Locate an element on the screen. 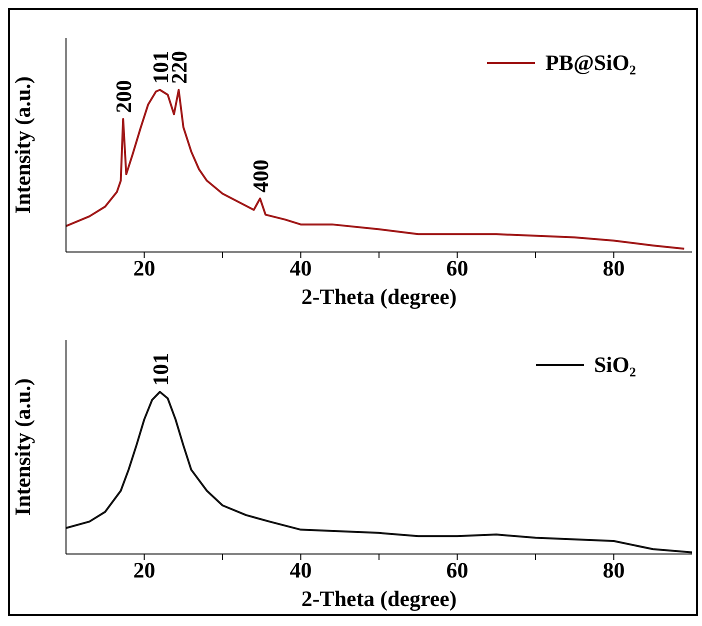 This screenshot has width=702, height=626. legend-label: SiO₂ is located at coordinates (615, 365).